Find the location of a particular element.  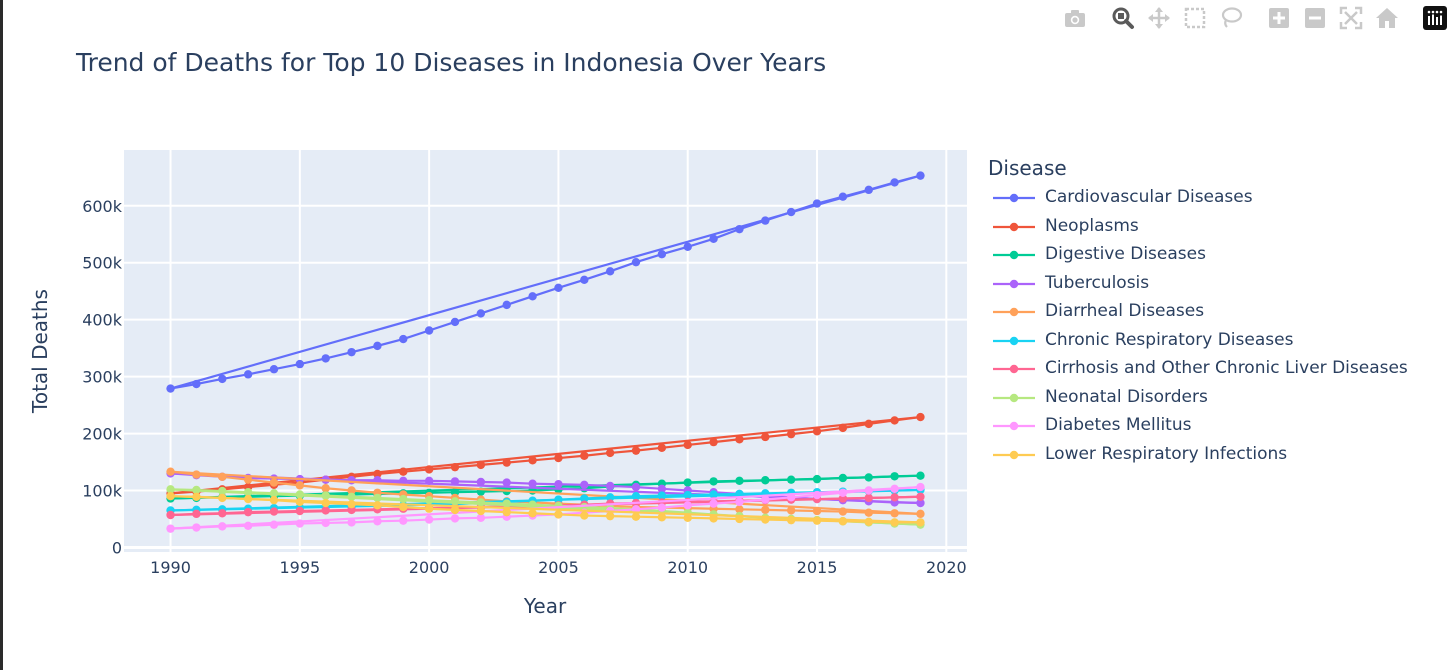

series-lower-respiratory-infections is located at coordinates (545, 509).